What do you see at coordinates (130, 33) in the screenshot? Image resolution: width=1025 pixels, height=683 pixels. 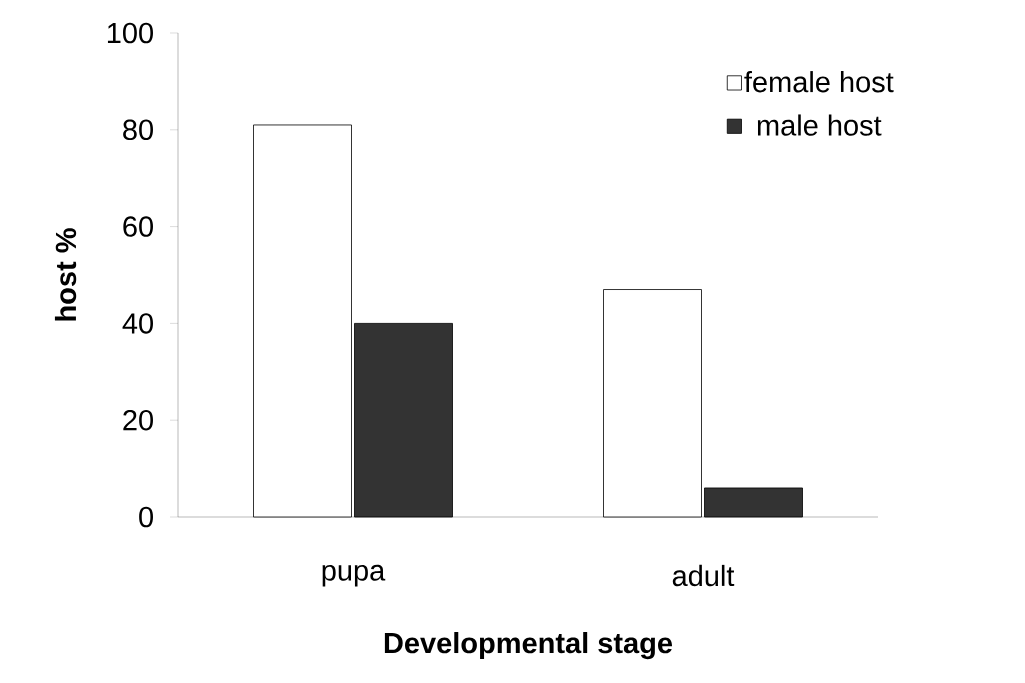 I see `y-tick-label: 100` at bounding box center [130, 33].